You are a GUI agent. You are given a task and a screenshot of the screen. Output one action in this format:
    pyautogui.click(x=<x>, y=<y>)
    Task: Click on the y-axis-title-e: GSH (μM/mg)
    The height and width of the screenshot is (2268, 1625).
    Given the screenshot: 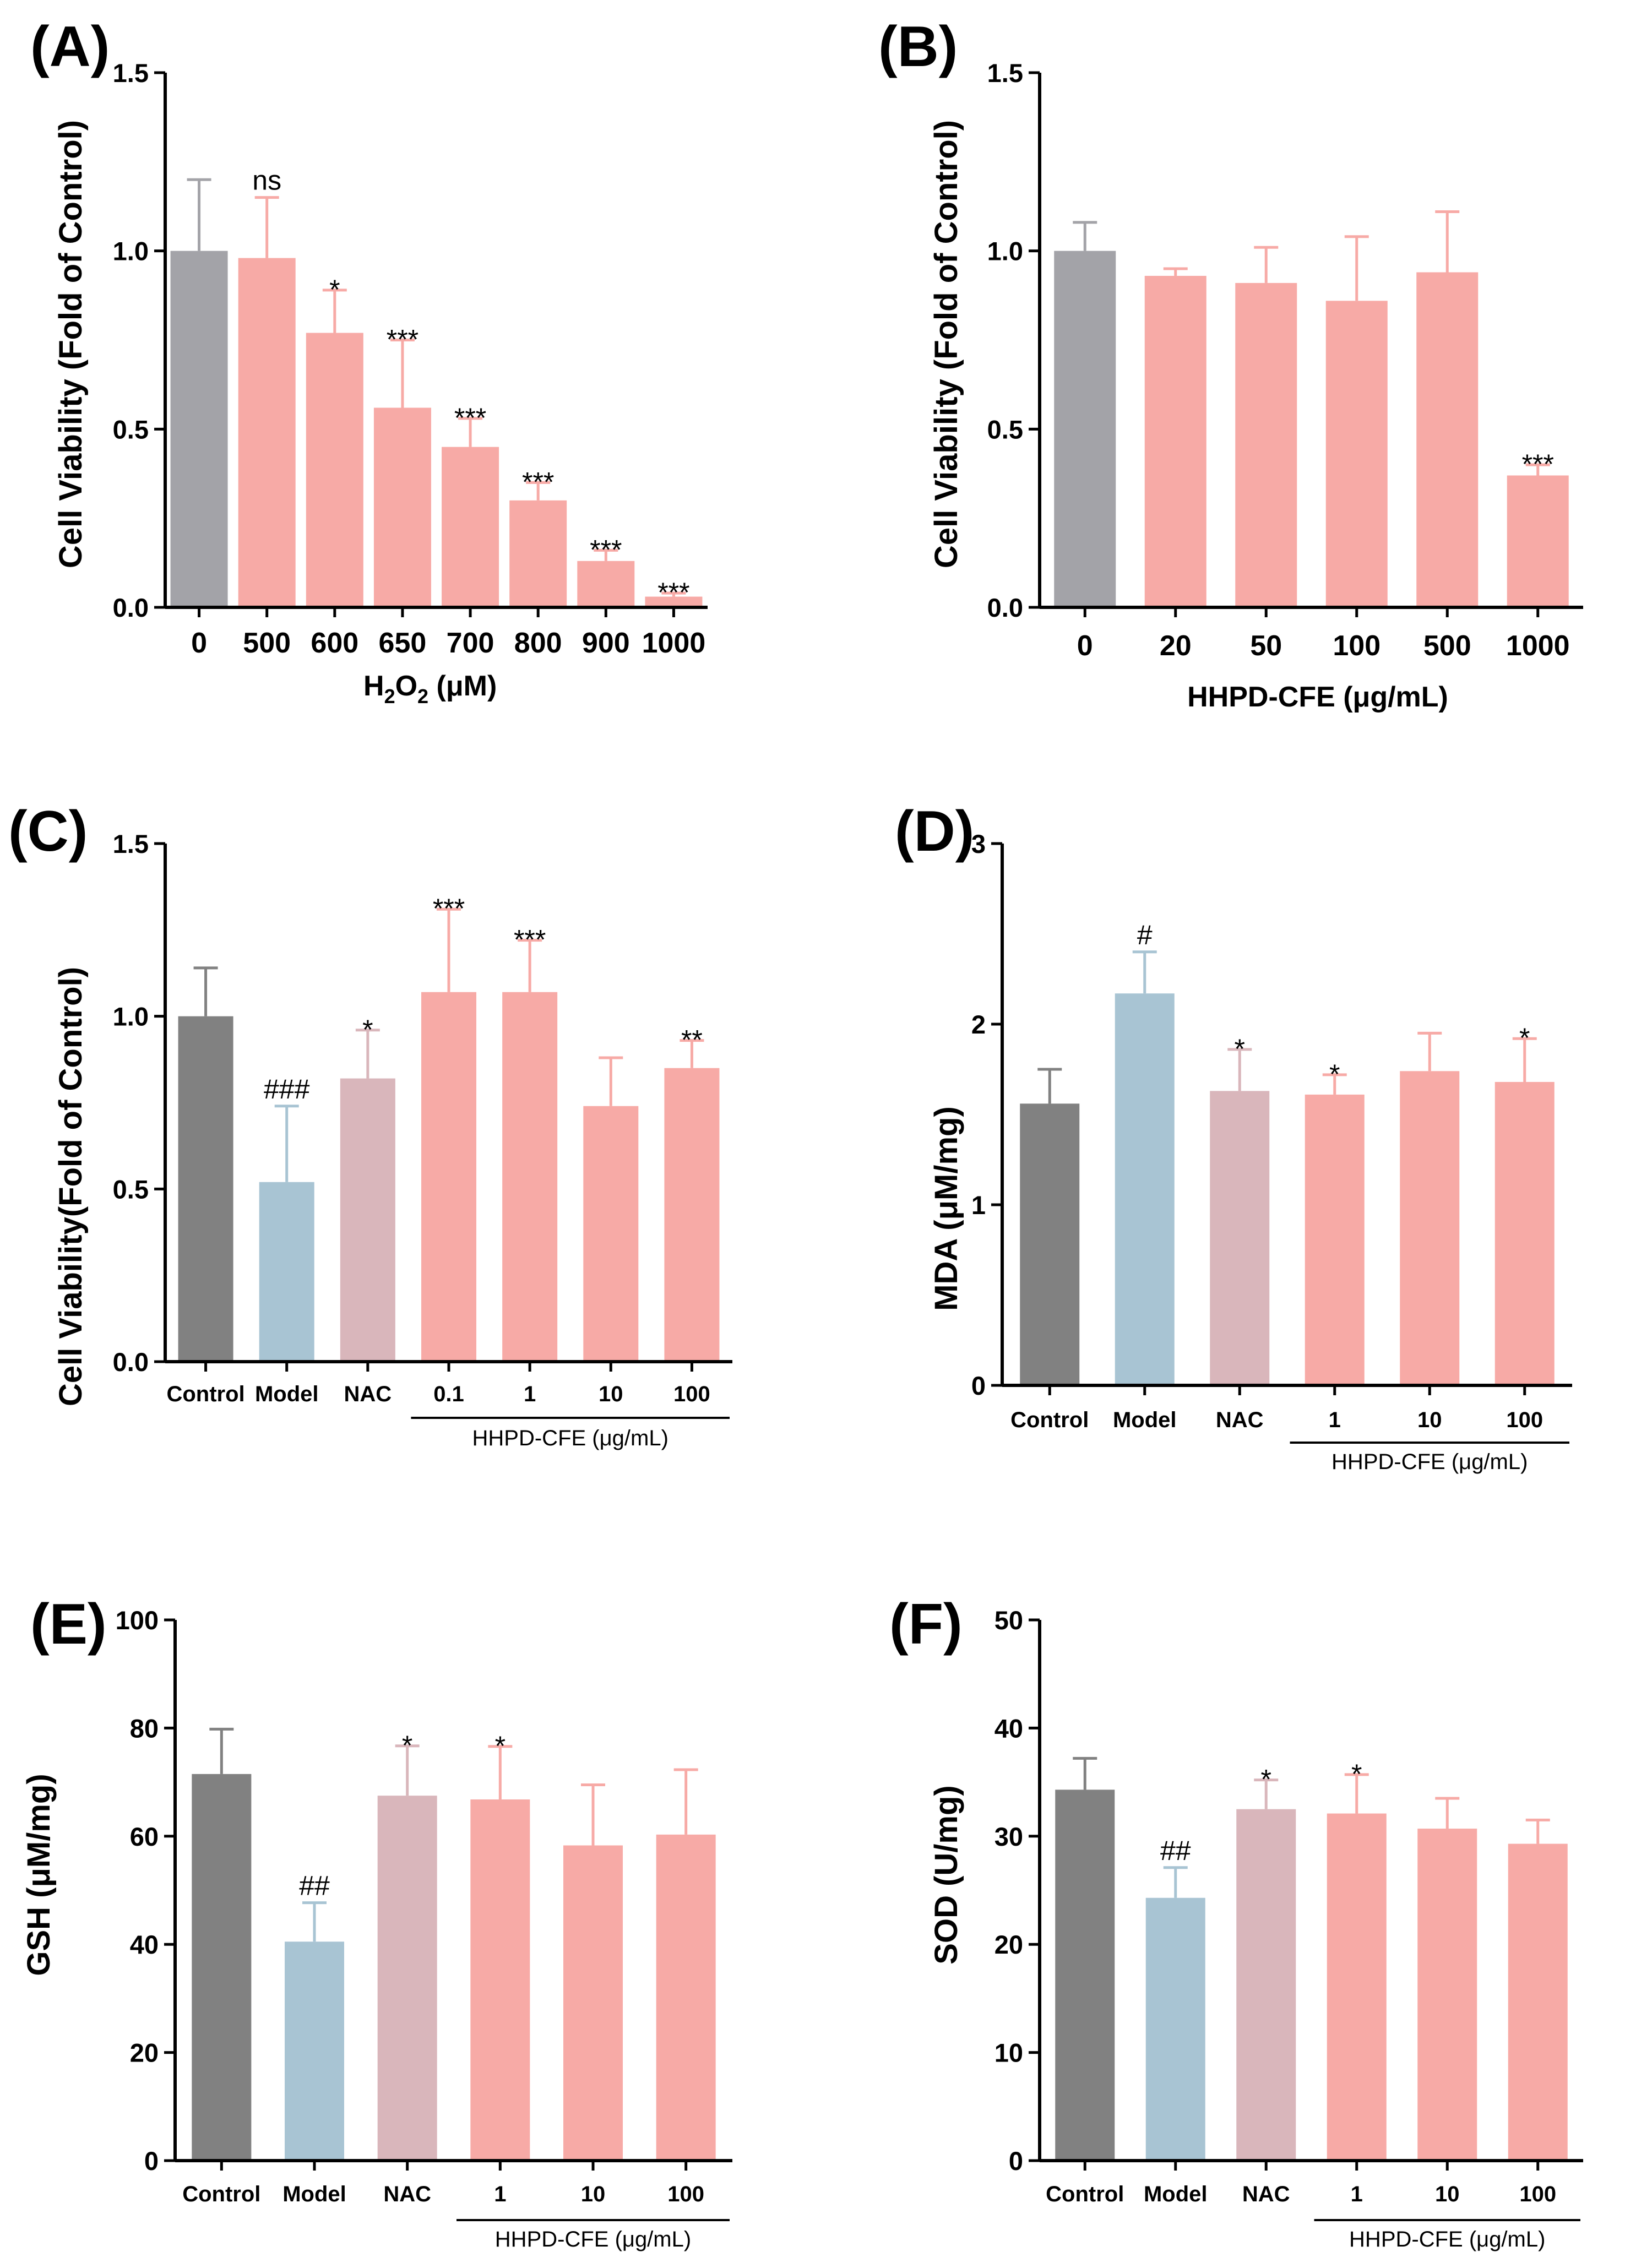 What is the action you would take?
    pyautogui.click(x=39, y=1875)
    